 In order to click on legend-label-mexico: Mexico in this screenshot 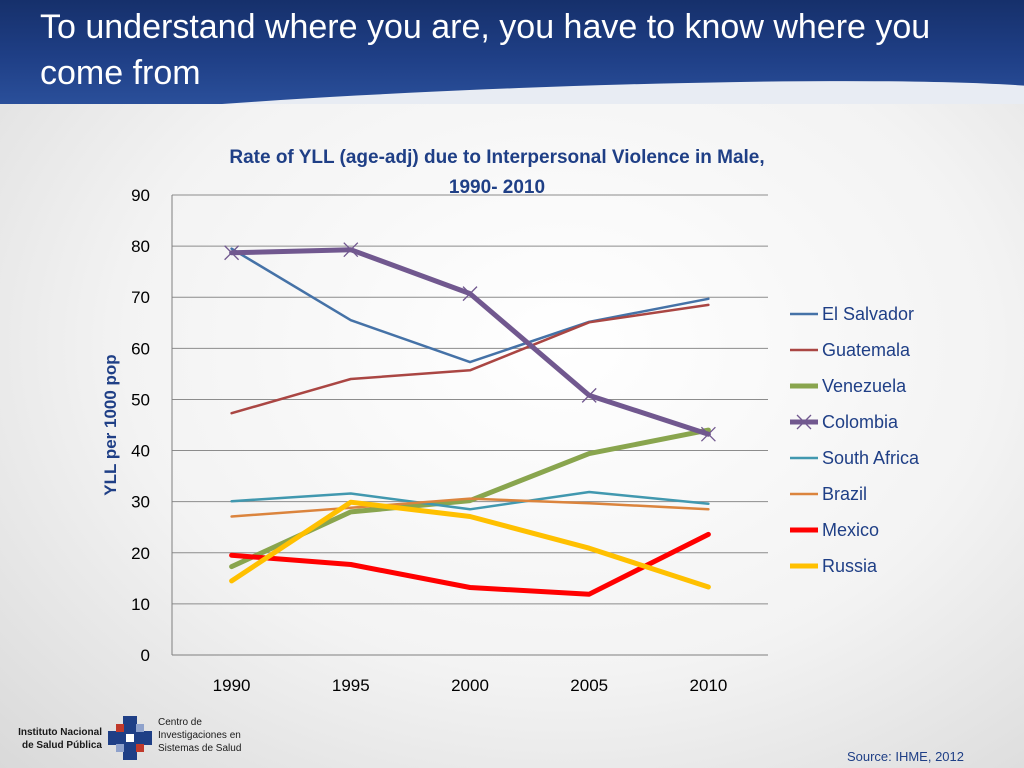, I will do `click(850, 530)`.